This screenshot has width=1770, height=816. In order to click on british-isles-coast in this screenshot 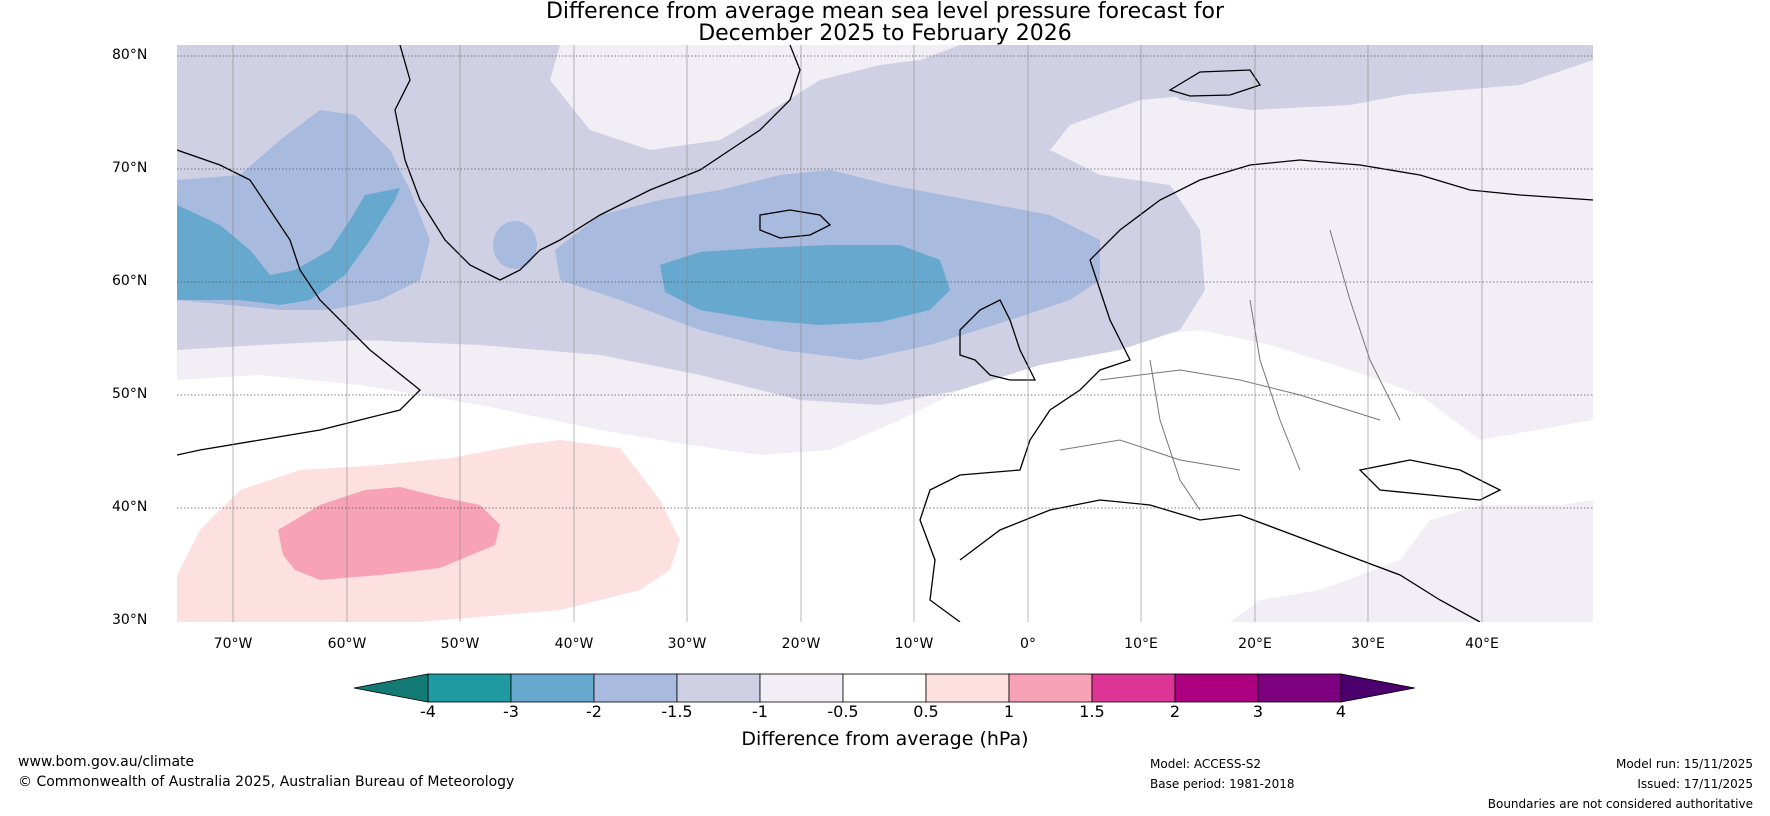, I will do `click(998, 340)`.